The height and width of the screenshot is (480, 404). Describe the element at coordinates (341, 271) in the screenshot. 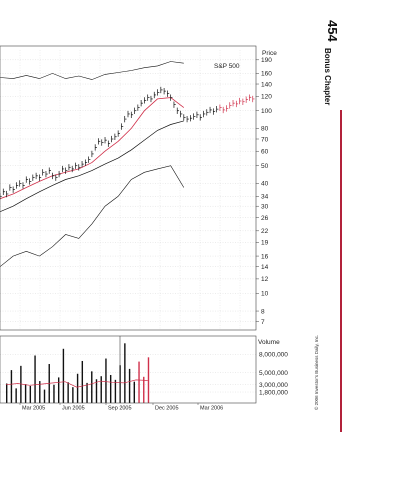

I see `page-margin-rule` at that location.